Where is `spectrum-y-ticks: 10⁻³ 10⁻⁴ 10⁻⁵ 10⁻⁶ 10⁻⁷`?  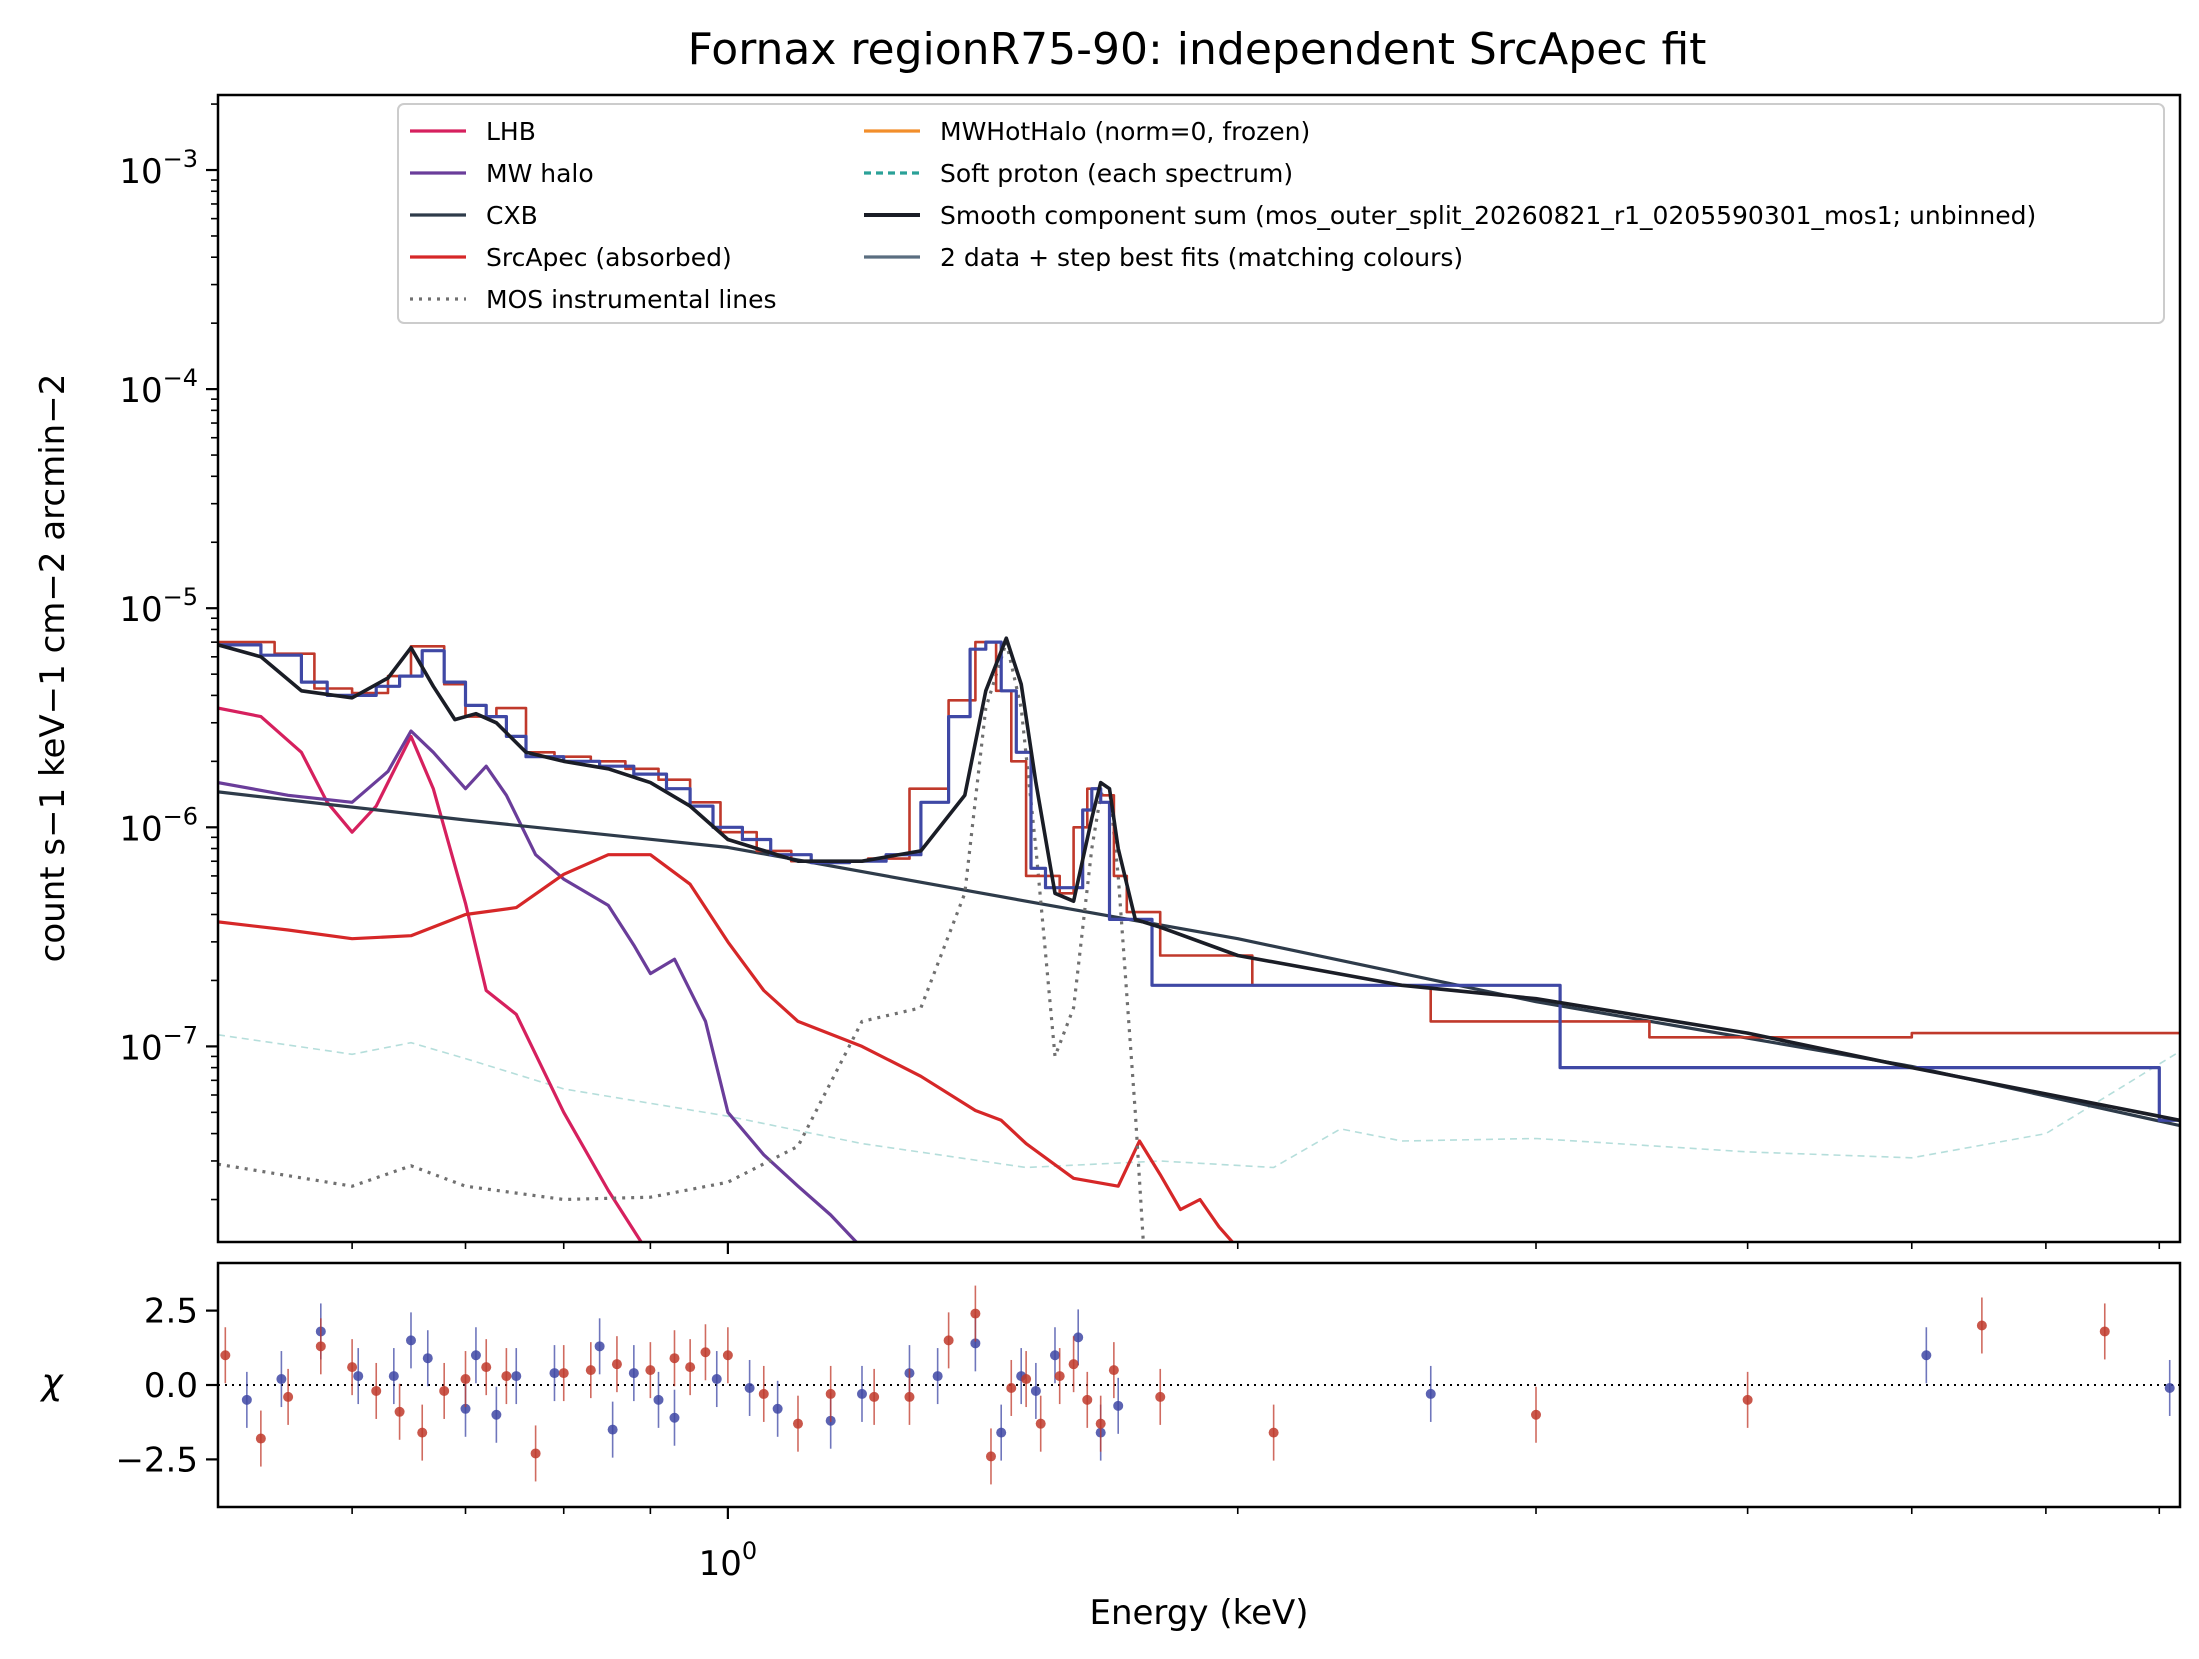 spectrum-y-ticks: 10⁻³ 10⁻⁴ 10⁻⁵ 10⁻⁶ 10⁻⁷ is located at coordinates (168, 652).